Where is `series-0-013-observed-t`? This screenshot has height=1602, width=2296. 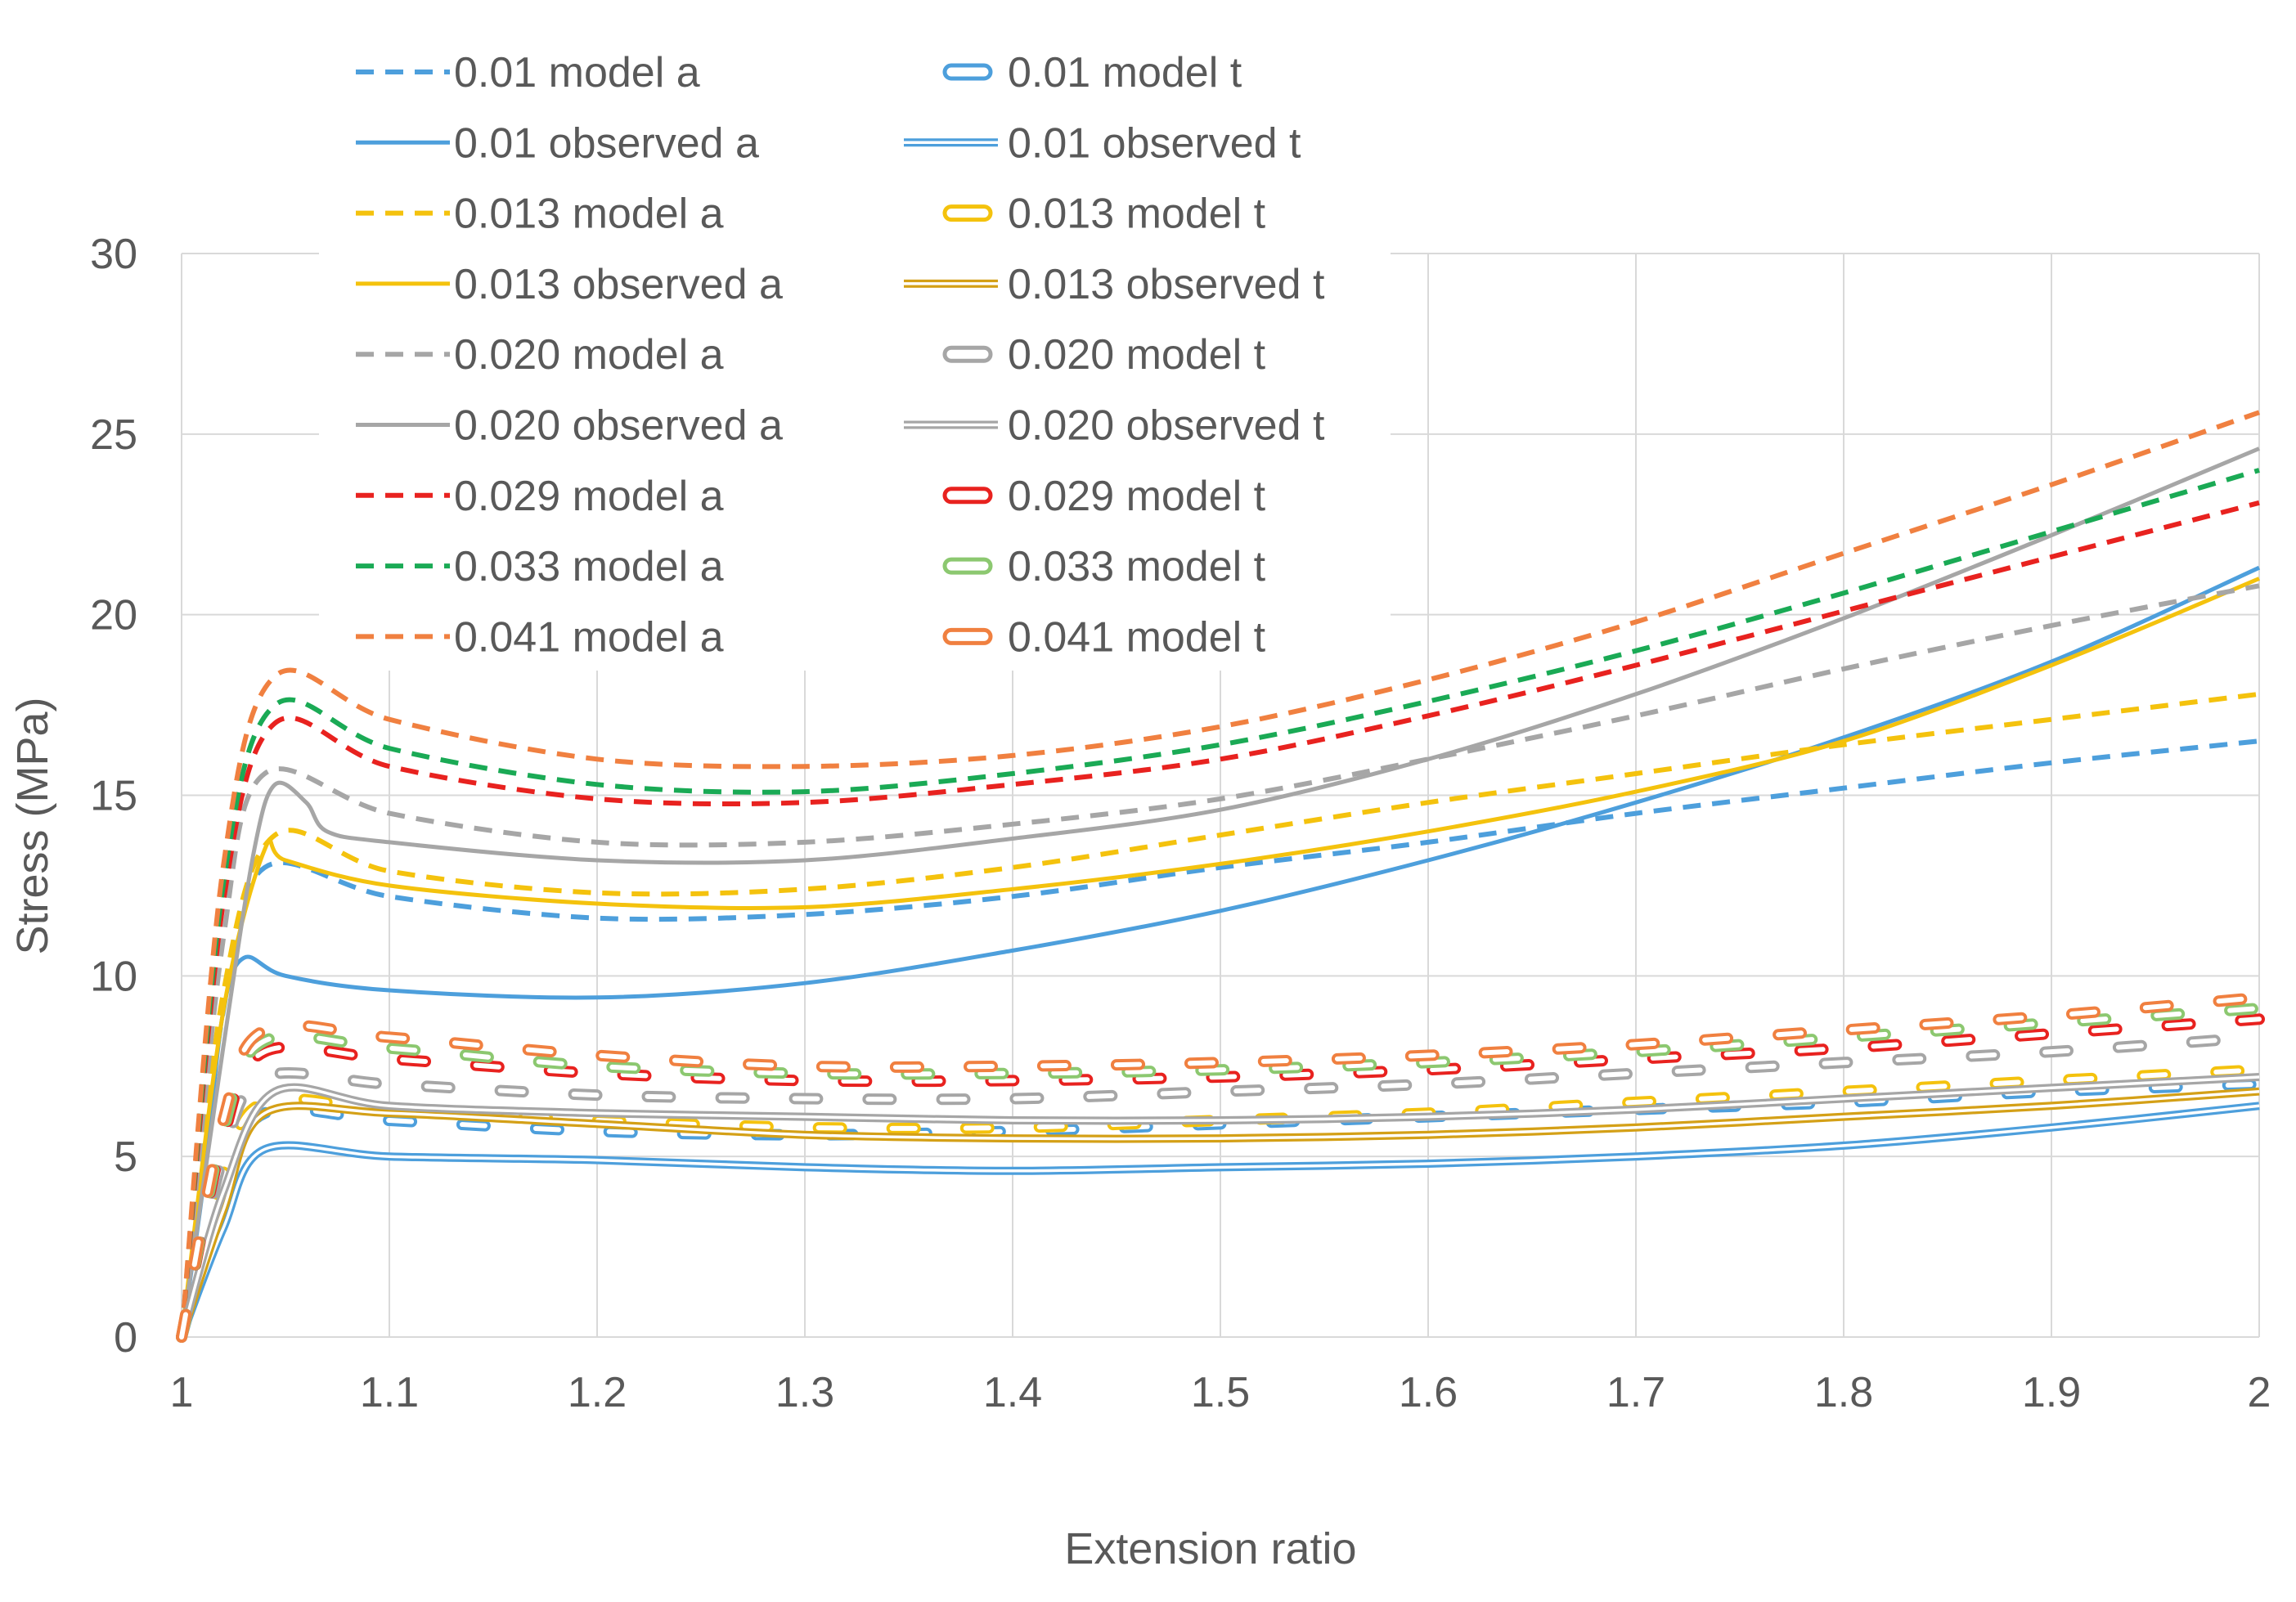
series-0-013-observed-t is located at coordinates (1218, 1213).